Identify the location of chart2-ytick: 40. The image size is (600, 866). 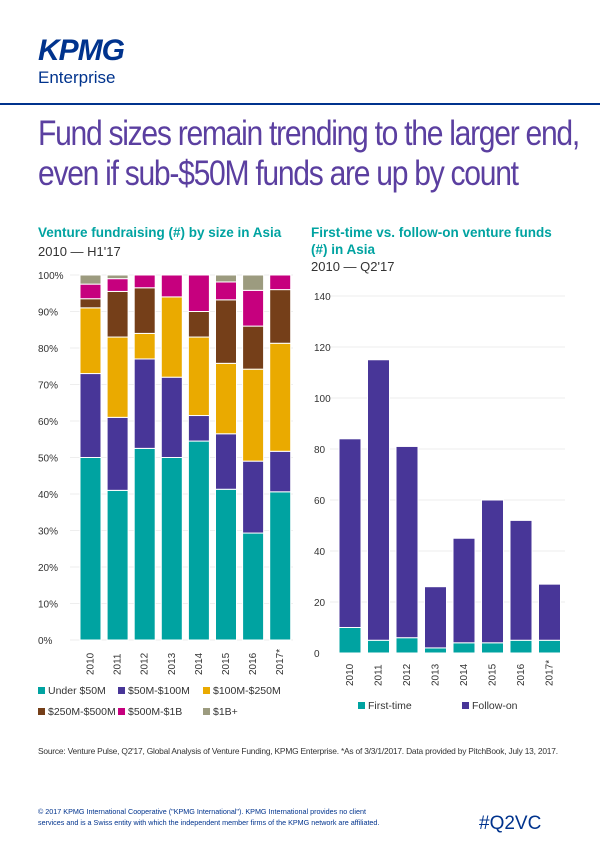
(320, 552).